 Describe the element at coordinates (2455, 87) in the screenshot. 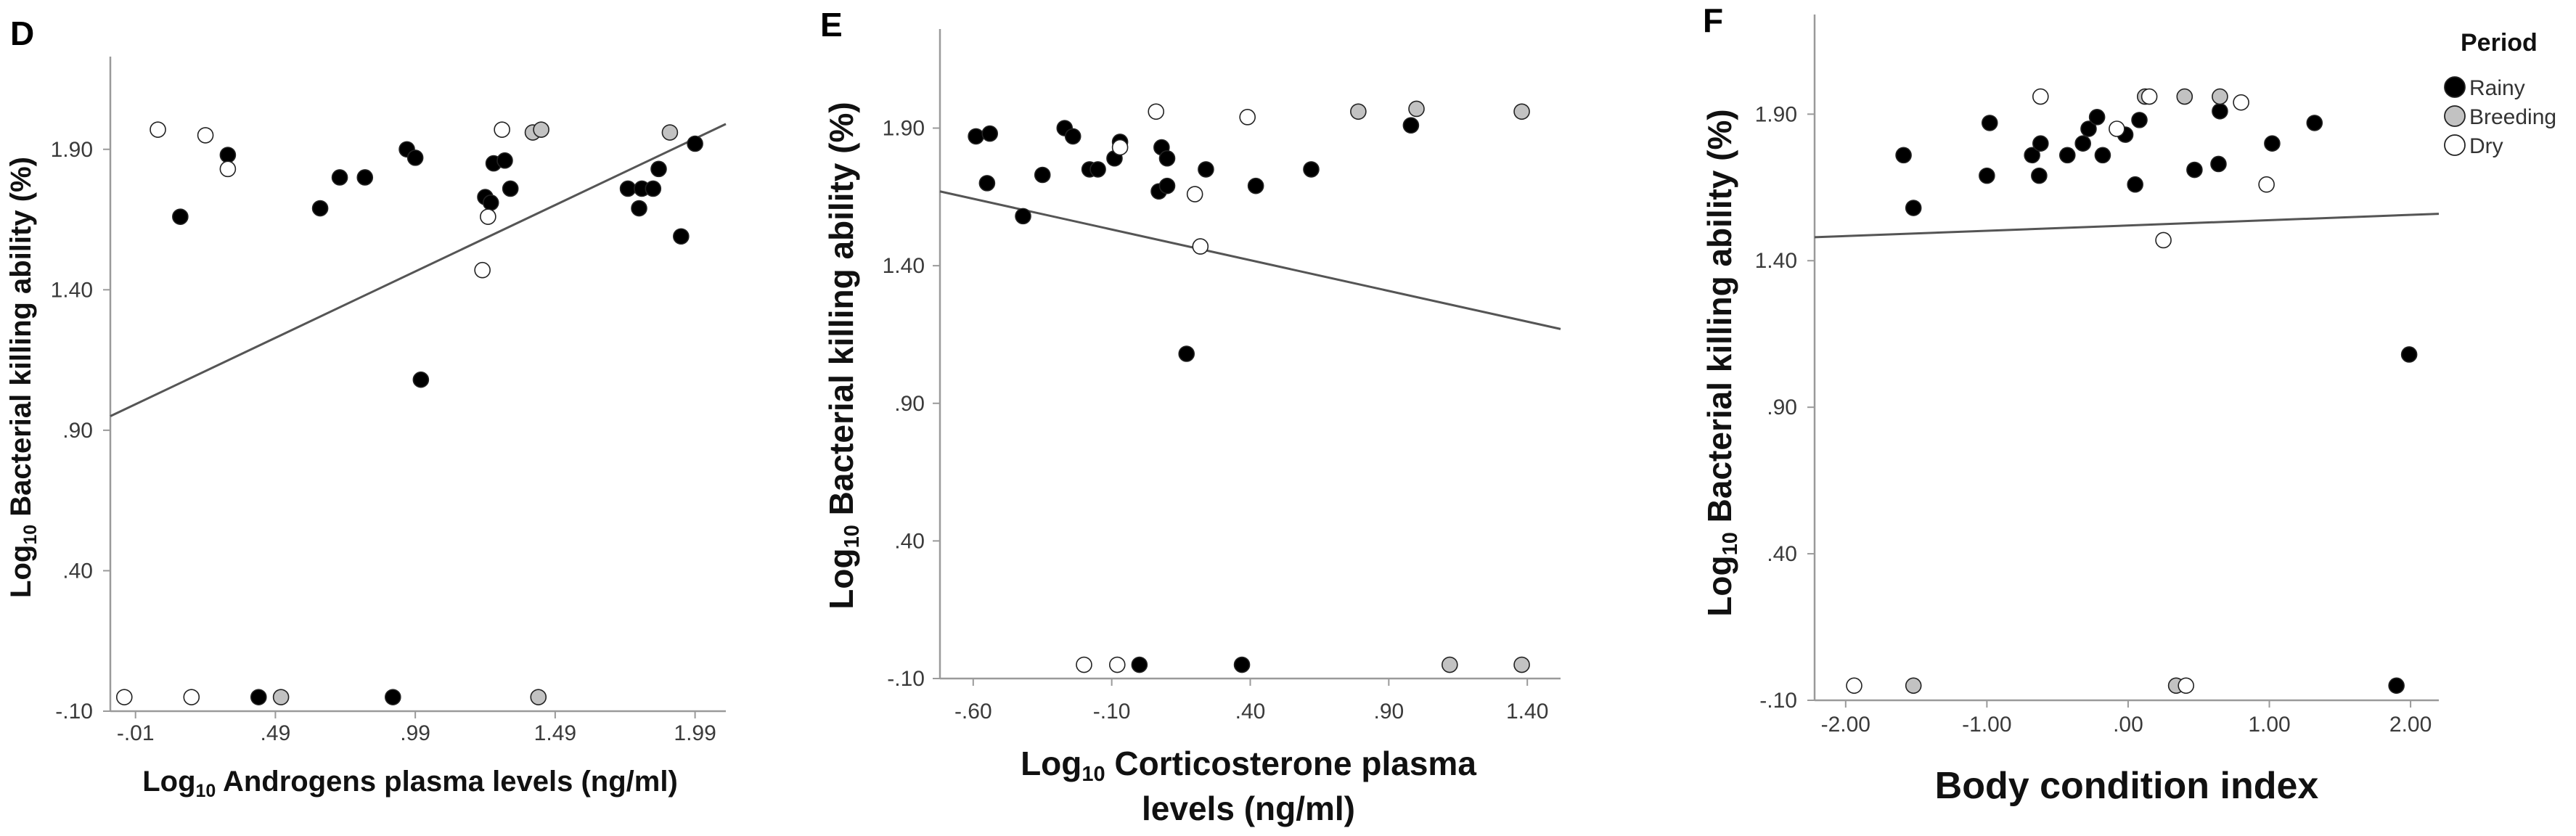

I see `legend-marker-rainy` at that location.